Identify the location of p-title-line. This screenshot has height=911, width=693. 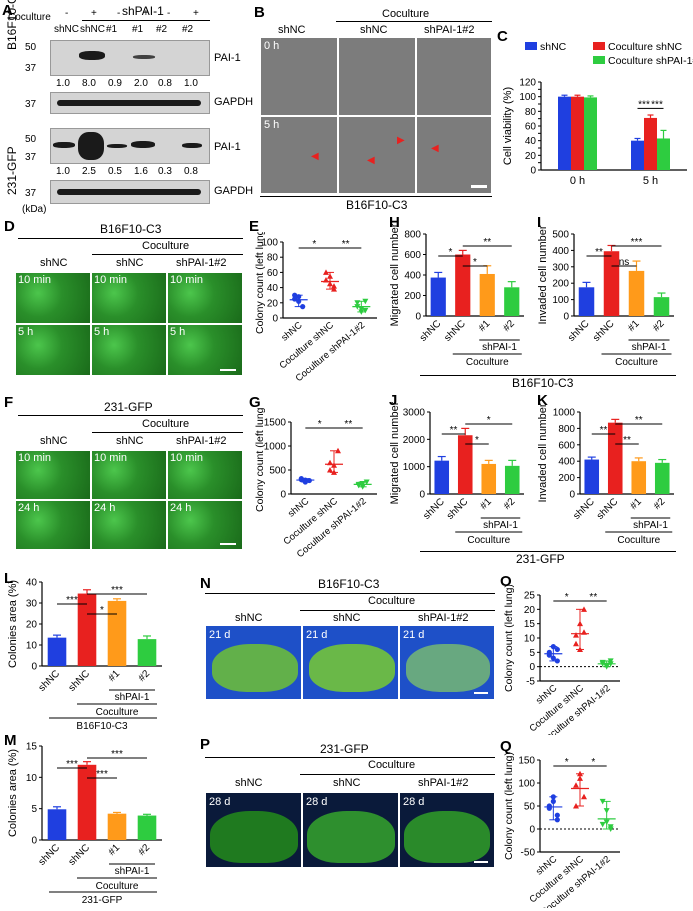
(350, 757).